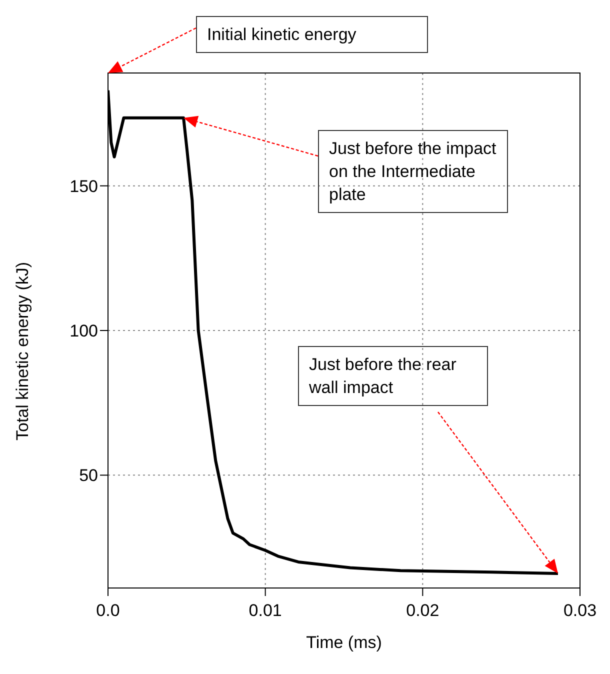  I want to click on x-tick-label: 0.02, so click(423, 610).